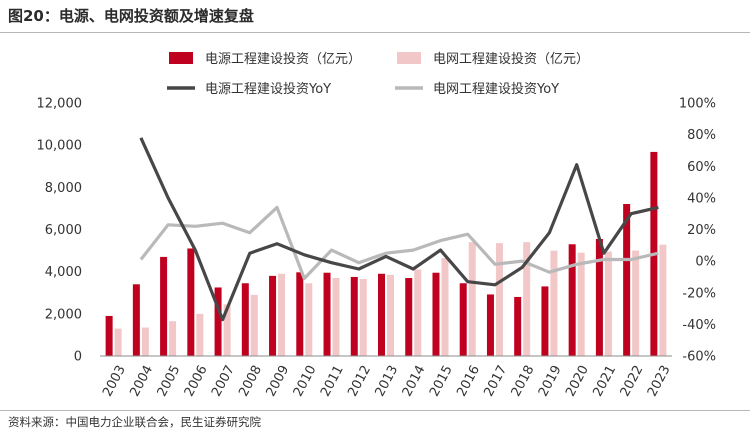  What do you see at coordinates (468, 381) in the screenshot?
I see `x-tick-label: 2016` at bounding box center [468, 381].